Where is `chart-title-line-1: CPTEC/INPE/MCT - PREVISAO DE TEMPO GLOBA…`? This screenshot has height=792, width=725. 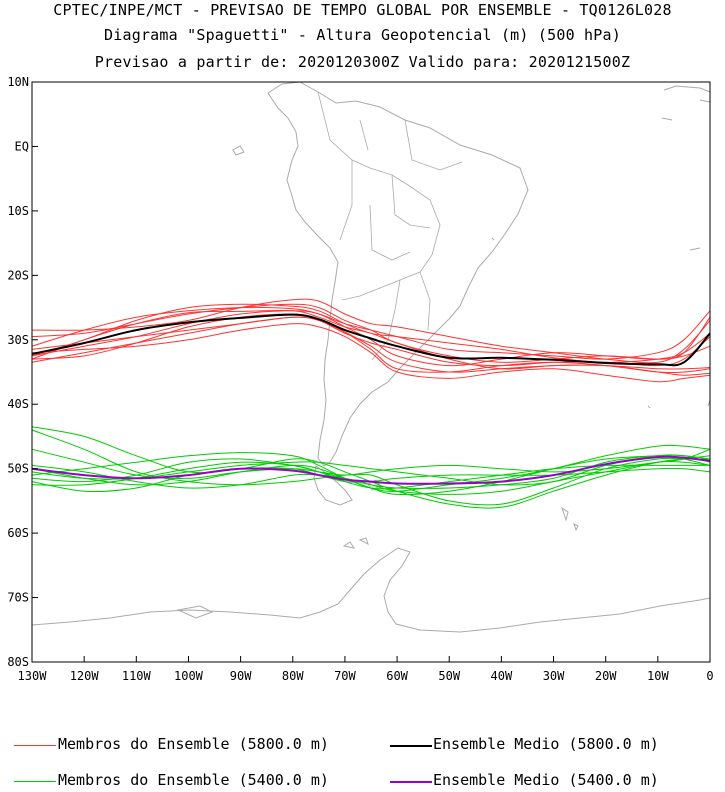 chart-title-line-1: CPTEC/INPE/MCT - PREVISAO DE TEMPO GLOBA… is located at coordinates (362, 10).